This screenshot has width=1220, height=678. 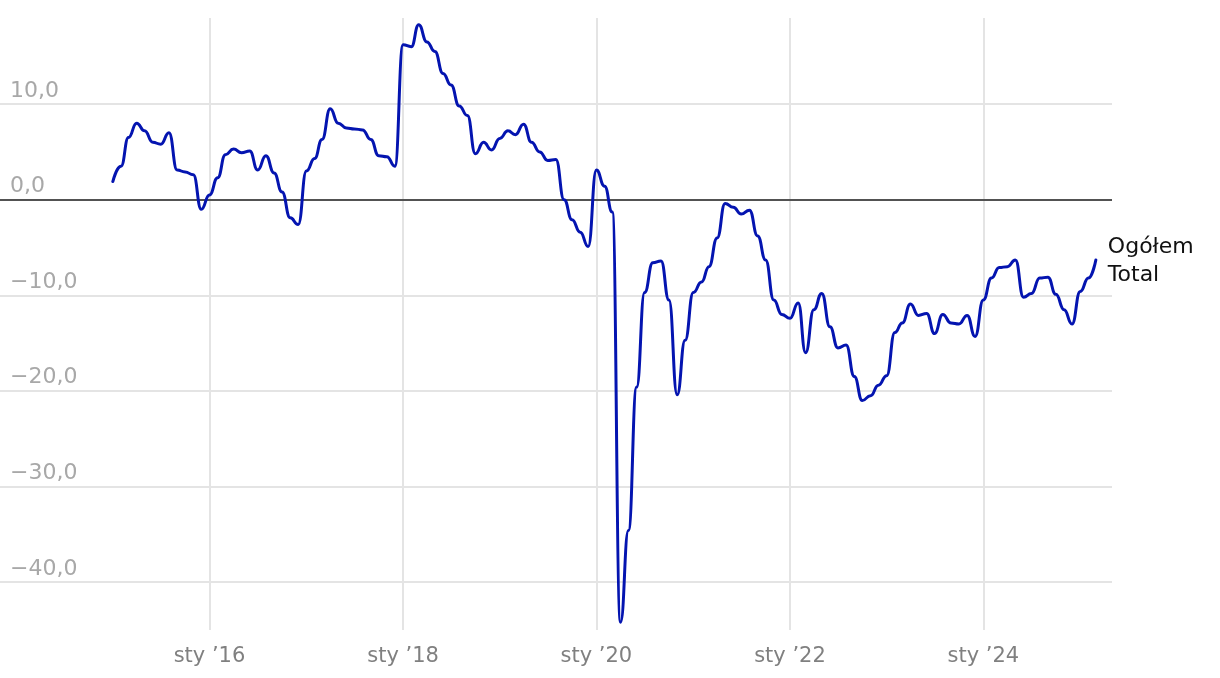 I want to click on series-label: Ogółem Total, so click(x=1150, y=260).